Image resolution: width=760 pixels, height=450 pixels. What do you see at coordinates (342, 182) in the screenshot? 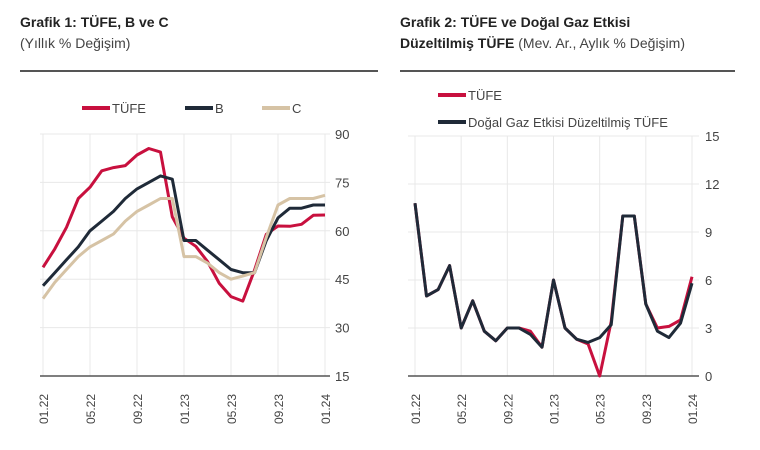
I see `y-tick-label: 75` at bounding box center [342, 182].